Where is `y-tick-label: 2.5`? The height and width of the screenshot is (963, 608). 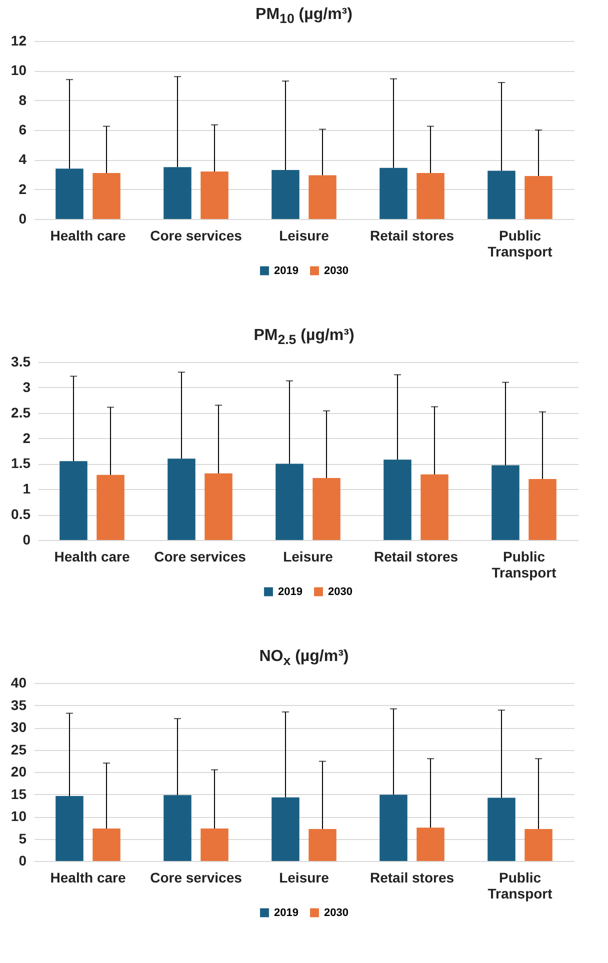
y-tick-label: 2.5 is located at coordinates (21, 412).